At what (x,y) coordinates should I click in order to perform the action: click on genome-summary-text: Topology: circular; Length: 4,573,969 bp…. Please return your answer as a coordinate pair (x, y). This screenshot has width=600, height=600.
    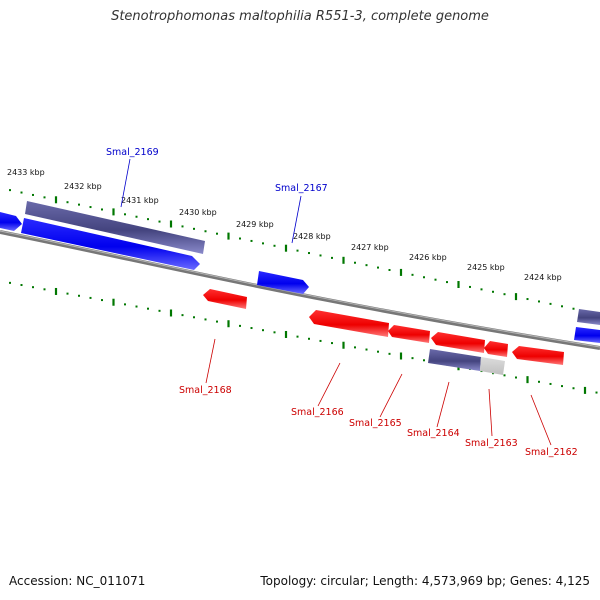
    Looking at the image, I should click on (425, 581).